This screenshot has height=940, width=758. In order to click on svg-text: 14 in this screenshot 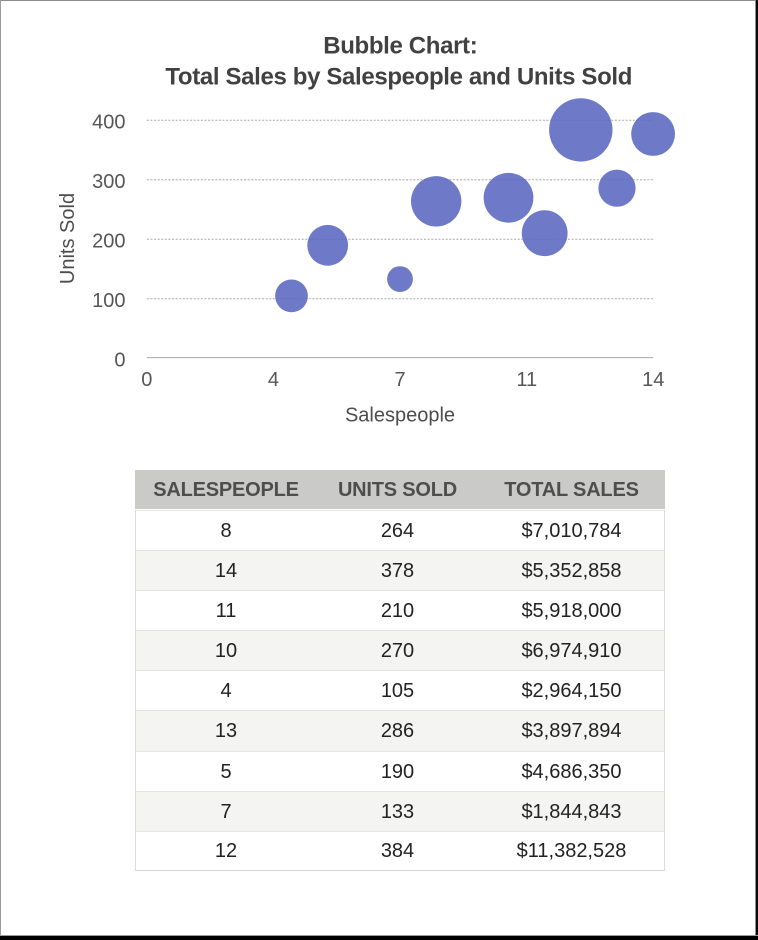, I will do `click(653, 380)`.